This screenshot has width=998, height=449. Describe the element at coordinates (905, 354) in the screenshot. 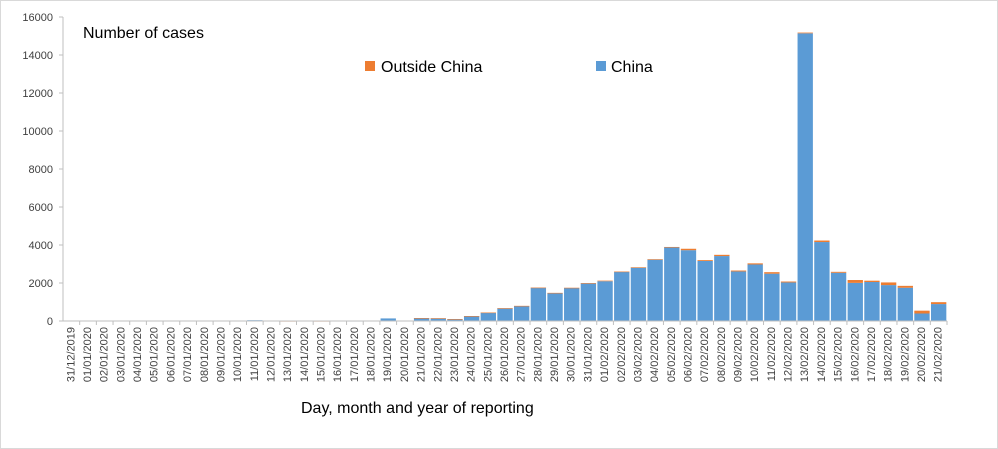

I see `x-tick-label: 19/02/2020` at that location.